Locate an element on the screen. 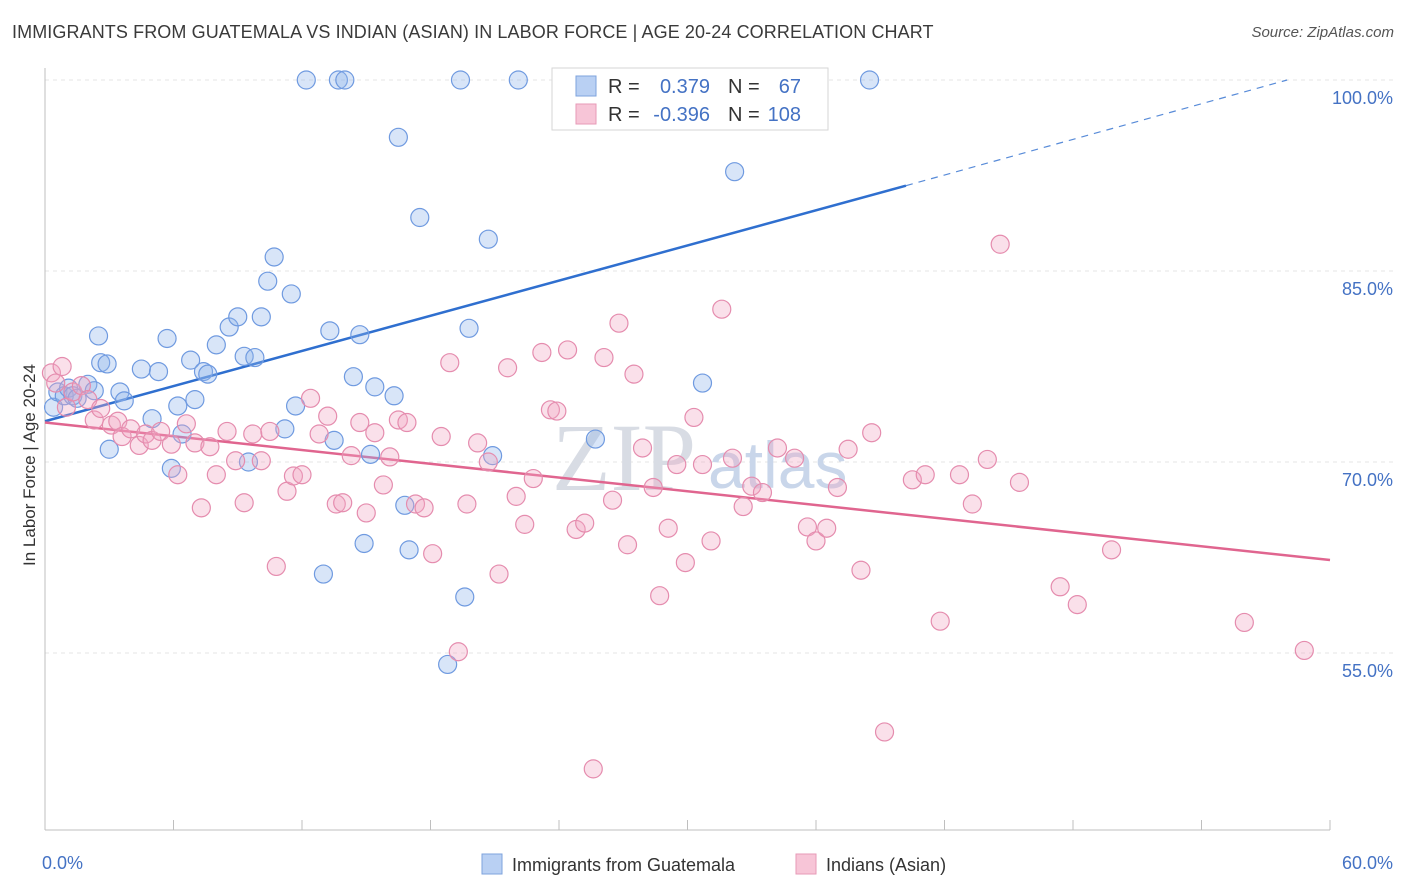  y-tick-label-0: 55.0% is located at coordinates (1367, 671).